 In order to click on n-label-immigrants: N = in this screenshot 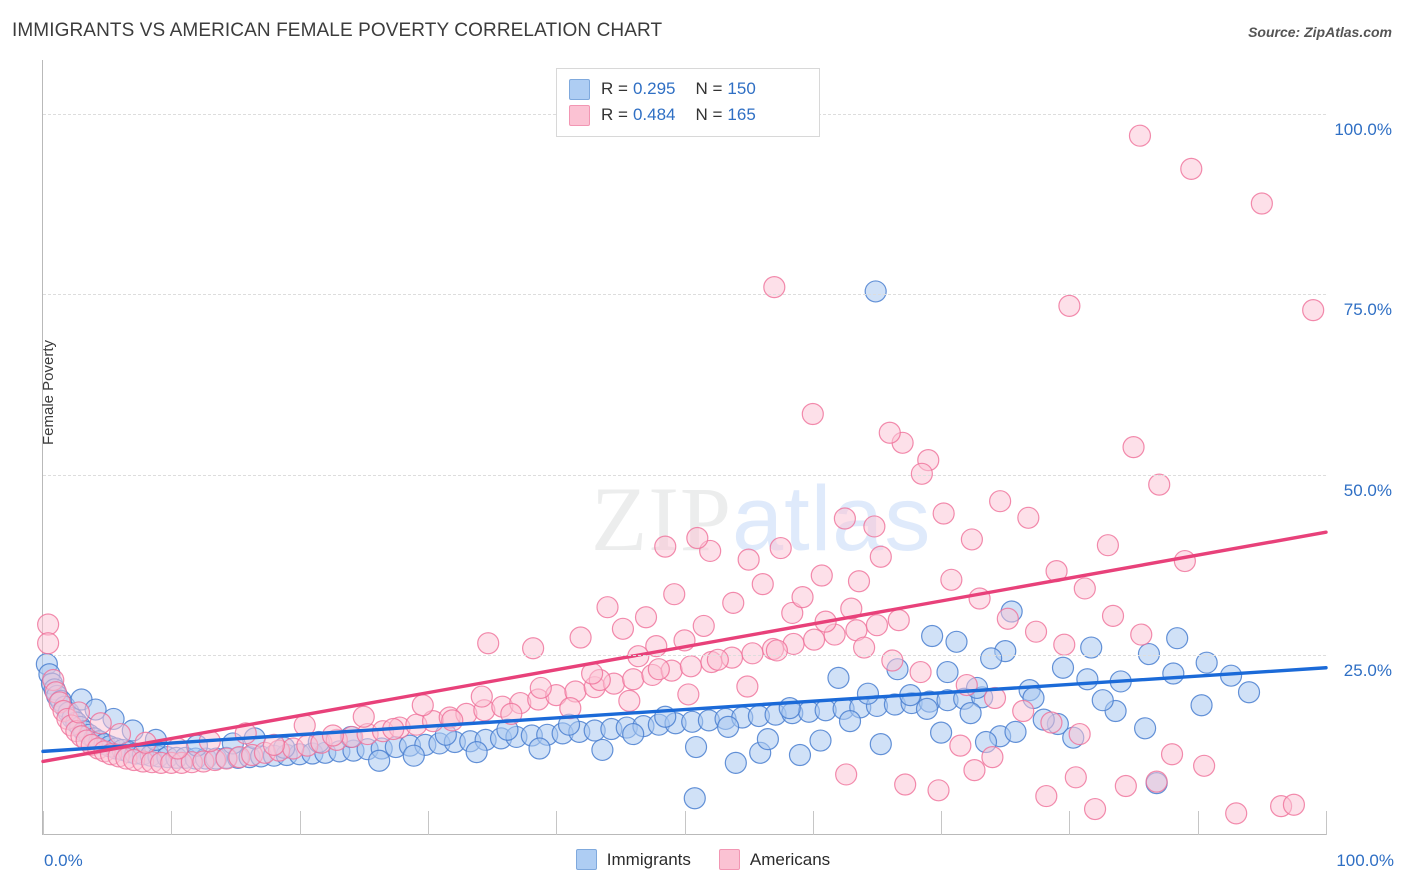, I will do `click(709, 88)`.